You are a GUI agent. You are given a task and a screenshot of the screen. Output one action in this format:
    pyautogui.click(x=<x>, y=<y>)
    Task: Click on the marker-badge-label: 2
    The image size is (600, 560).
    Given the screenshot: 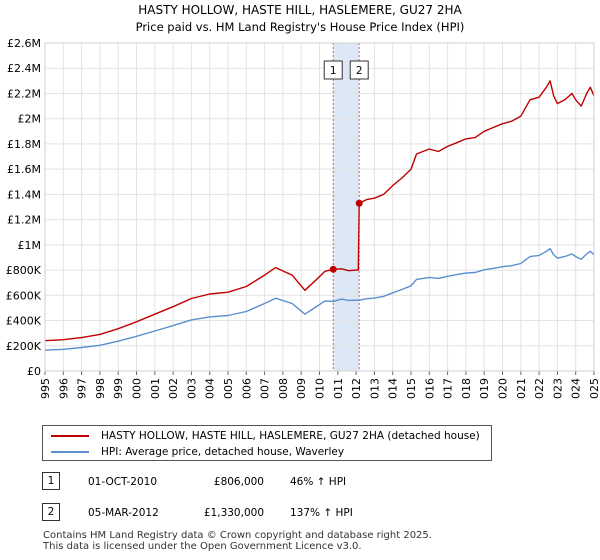 What is the action you would take?
    pyautogui.click(x=359, y=71)
    